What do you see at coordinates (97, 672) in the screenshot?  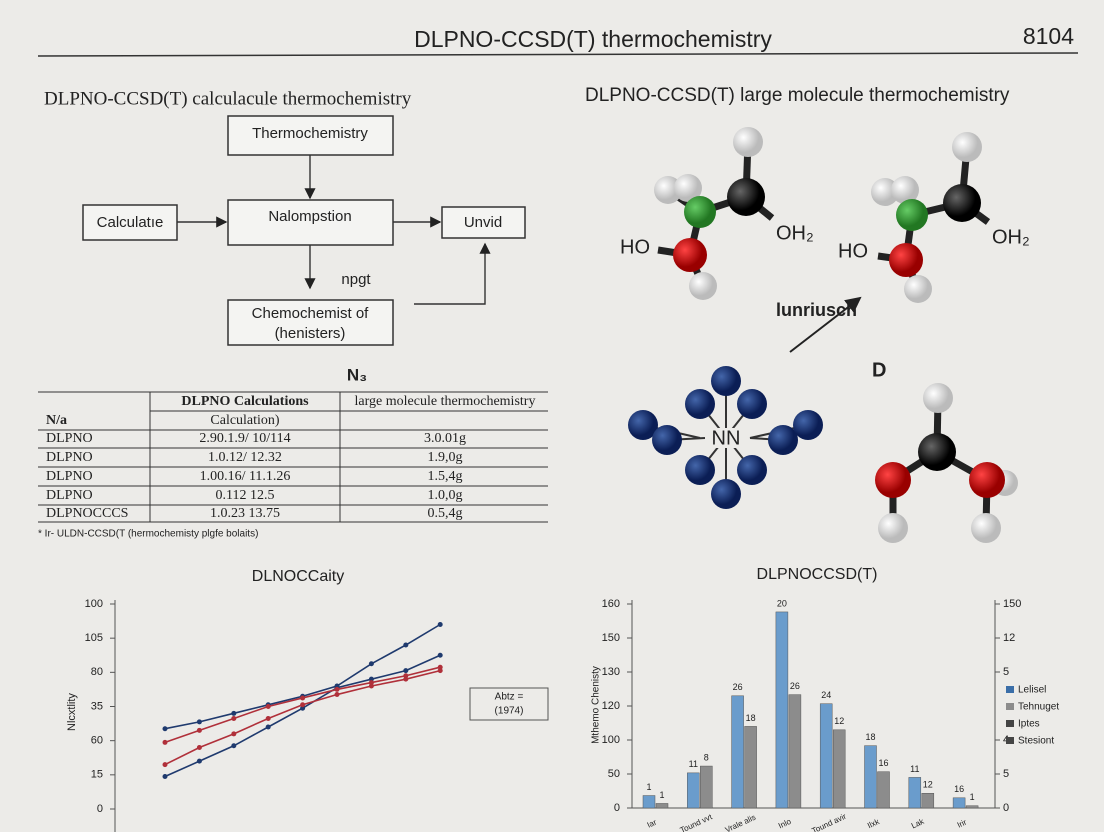 I see `y-tick-label: 80` at bounding box center [97, 672].